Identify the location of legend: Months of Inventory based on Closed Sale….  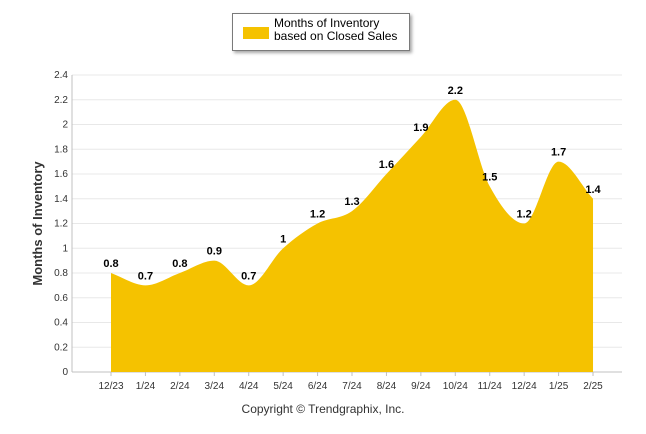
(321, 32).